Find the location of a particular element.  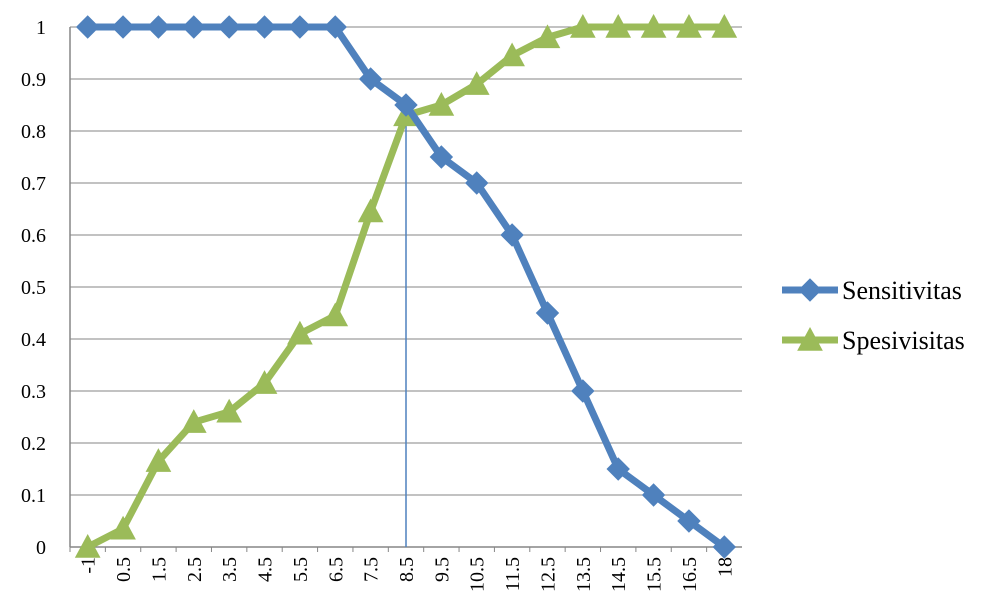

y-tick-label: 1 is located at coordinates (41, 28).